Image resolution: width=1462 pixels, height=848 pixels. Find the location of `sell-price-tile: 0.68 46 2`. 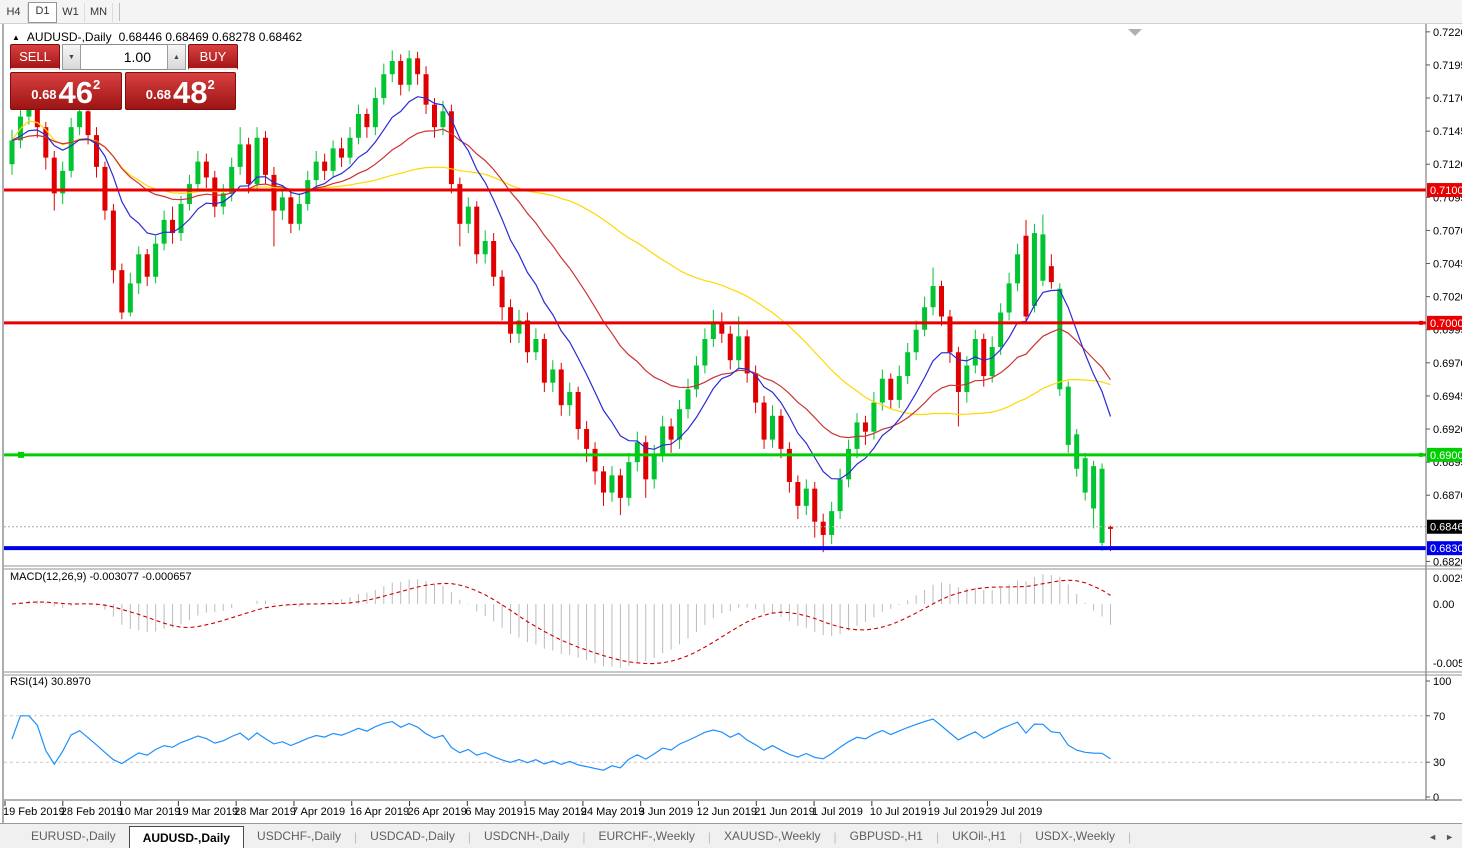

sell-price-tile: 0.68 46 2 is located at coordinates (66, 91).